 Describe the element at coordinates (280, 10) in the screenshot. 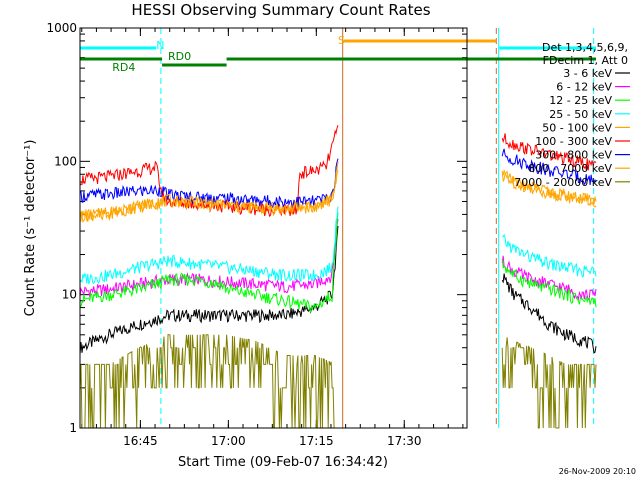

I see `chart-title: HESSI Observing Summary Count Rates` at that location.